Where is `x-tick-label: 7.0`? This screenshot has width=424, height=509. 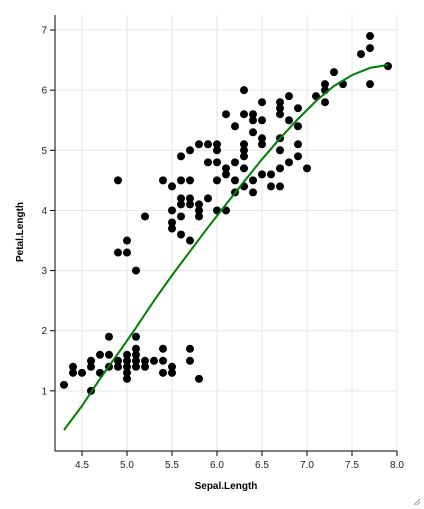
x-tick-label: 7.0 is located at coordinates (307, 465).